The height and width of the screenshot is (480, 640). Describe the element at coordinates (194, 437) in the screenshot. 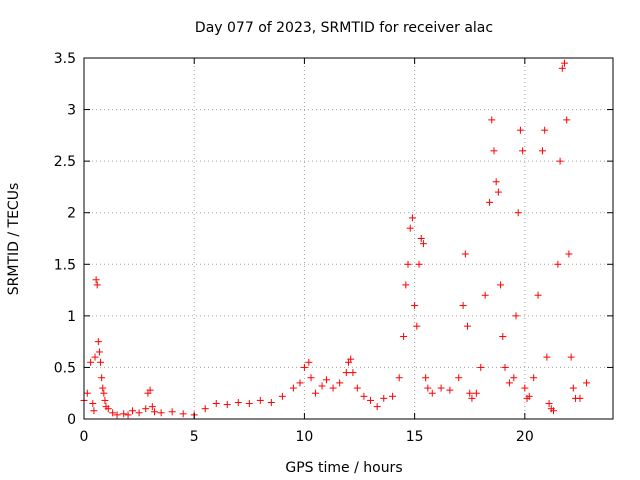

I see `x-tick-label: 5` at that location.